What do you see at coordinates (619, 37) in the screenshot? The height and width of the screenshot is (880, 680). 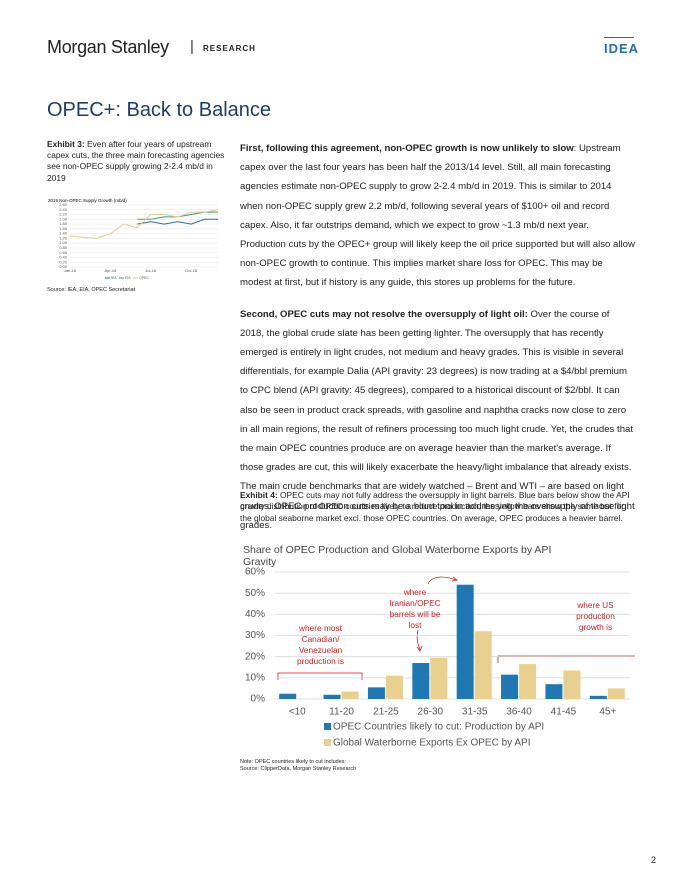 I see `tag-rule` at bounding box center [619, 37].